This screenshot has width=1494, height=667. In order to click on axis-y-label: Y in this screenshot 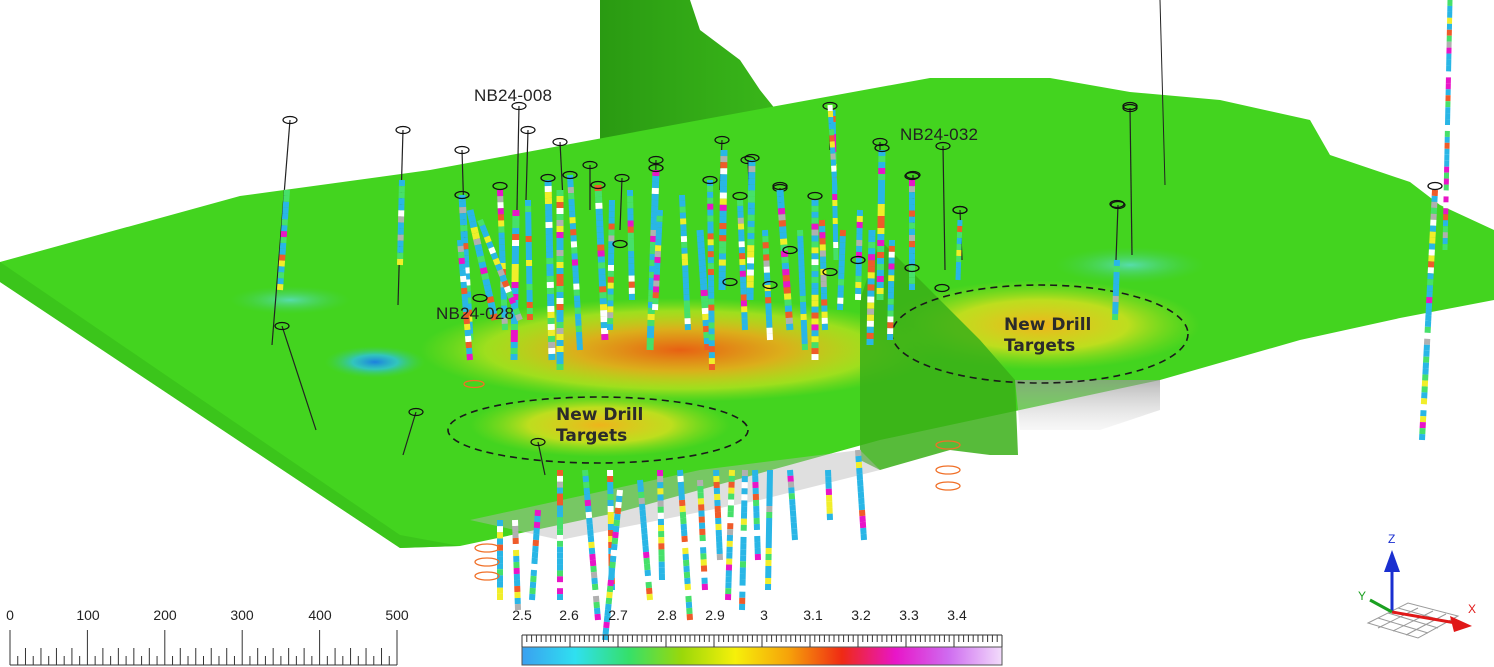, I will do `click(1362, 596)`.